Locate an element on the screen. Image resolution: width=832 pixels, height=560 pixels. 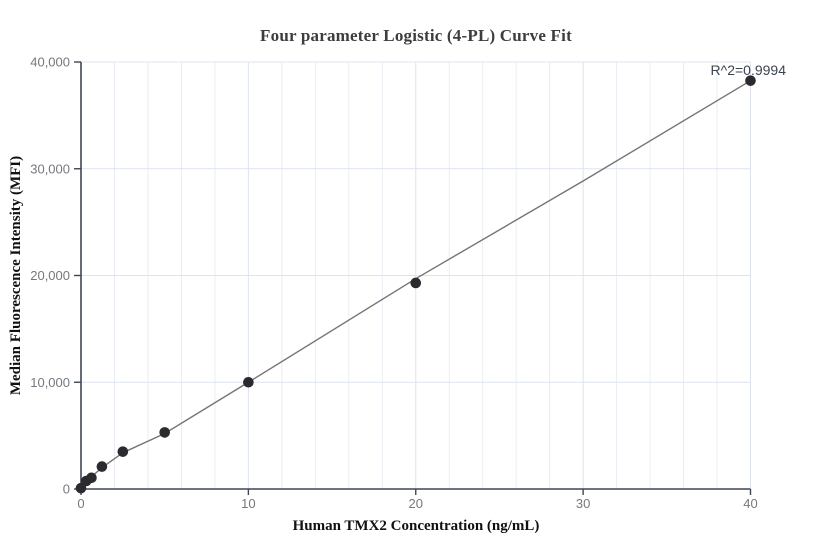
y-tick-label: 40,000 is located at coordinates (50, 62).